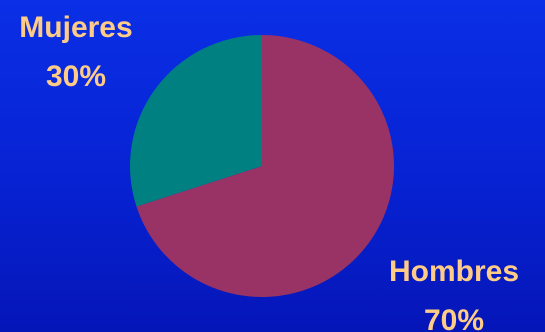 The width and height of the screenshot is (545, 332). What do you see at coordinates (76, 76) in the screenshot?
I see `slice-label-mujeres-pct: 30%` at bounding box center [76, 76].